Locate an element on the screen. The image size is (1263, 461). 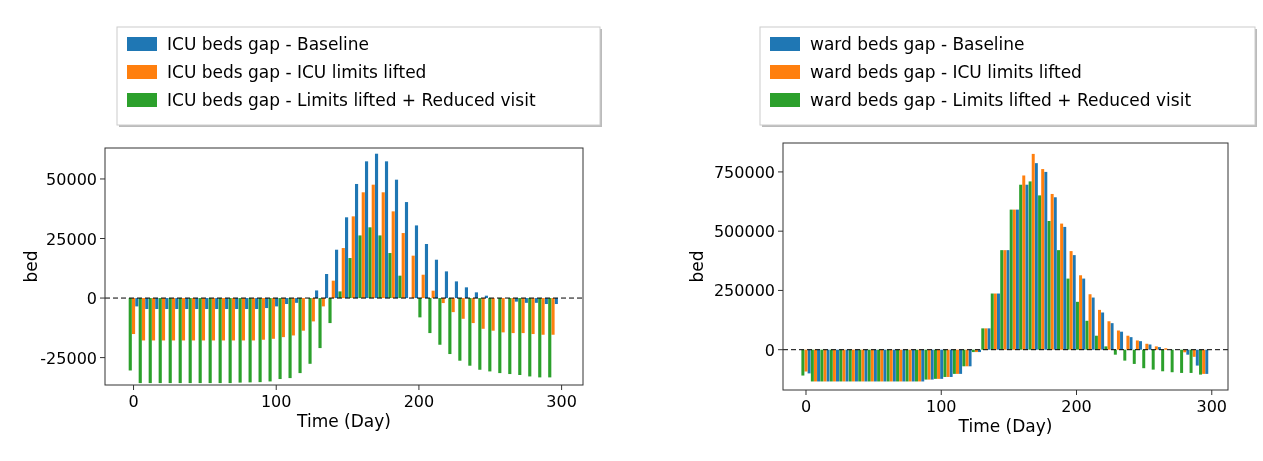
y-tick-label: -25000 is located at coordinates (68, 358).